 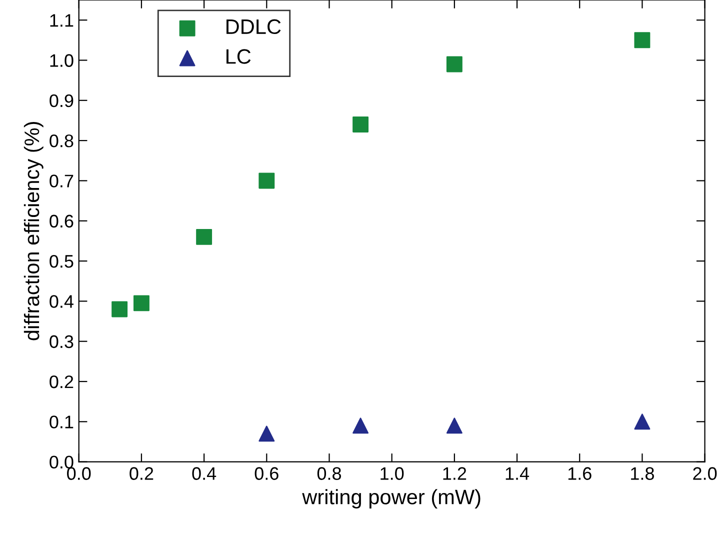 What do you see at coordinates (34, 231) in the screenshot?
I see `y-axis-title: diffraction efficiency (%)` at bounding box center [34, 231].